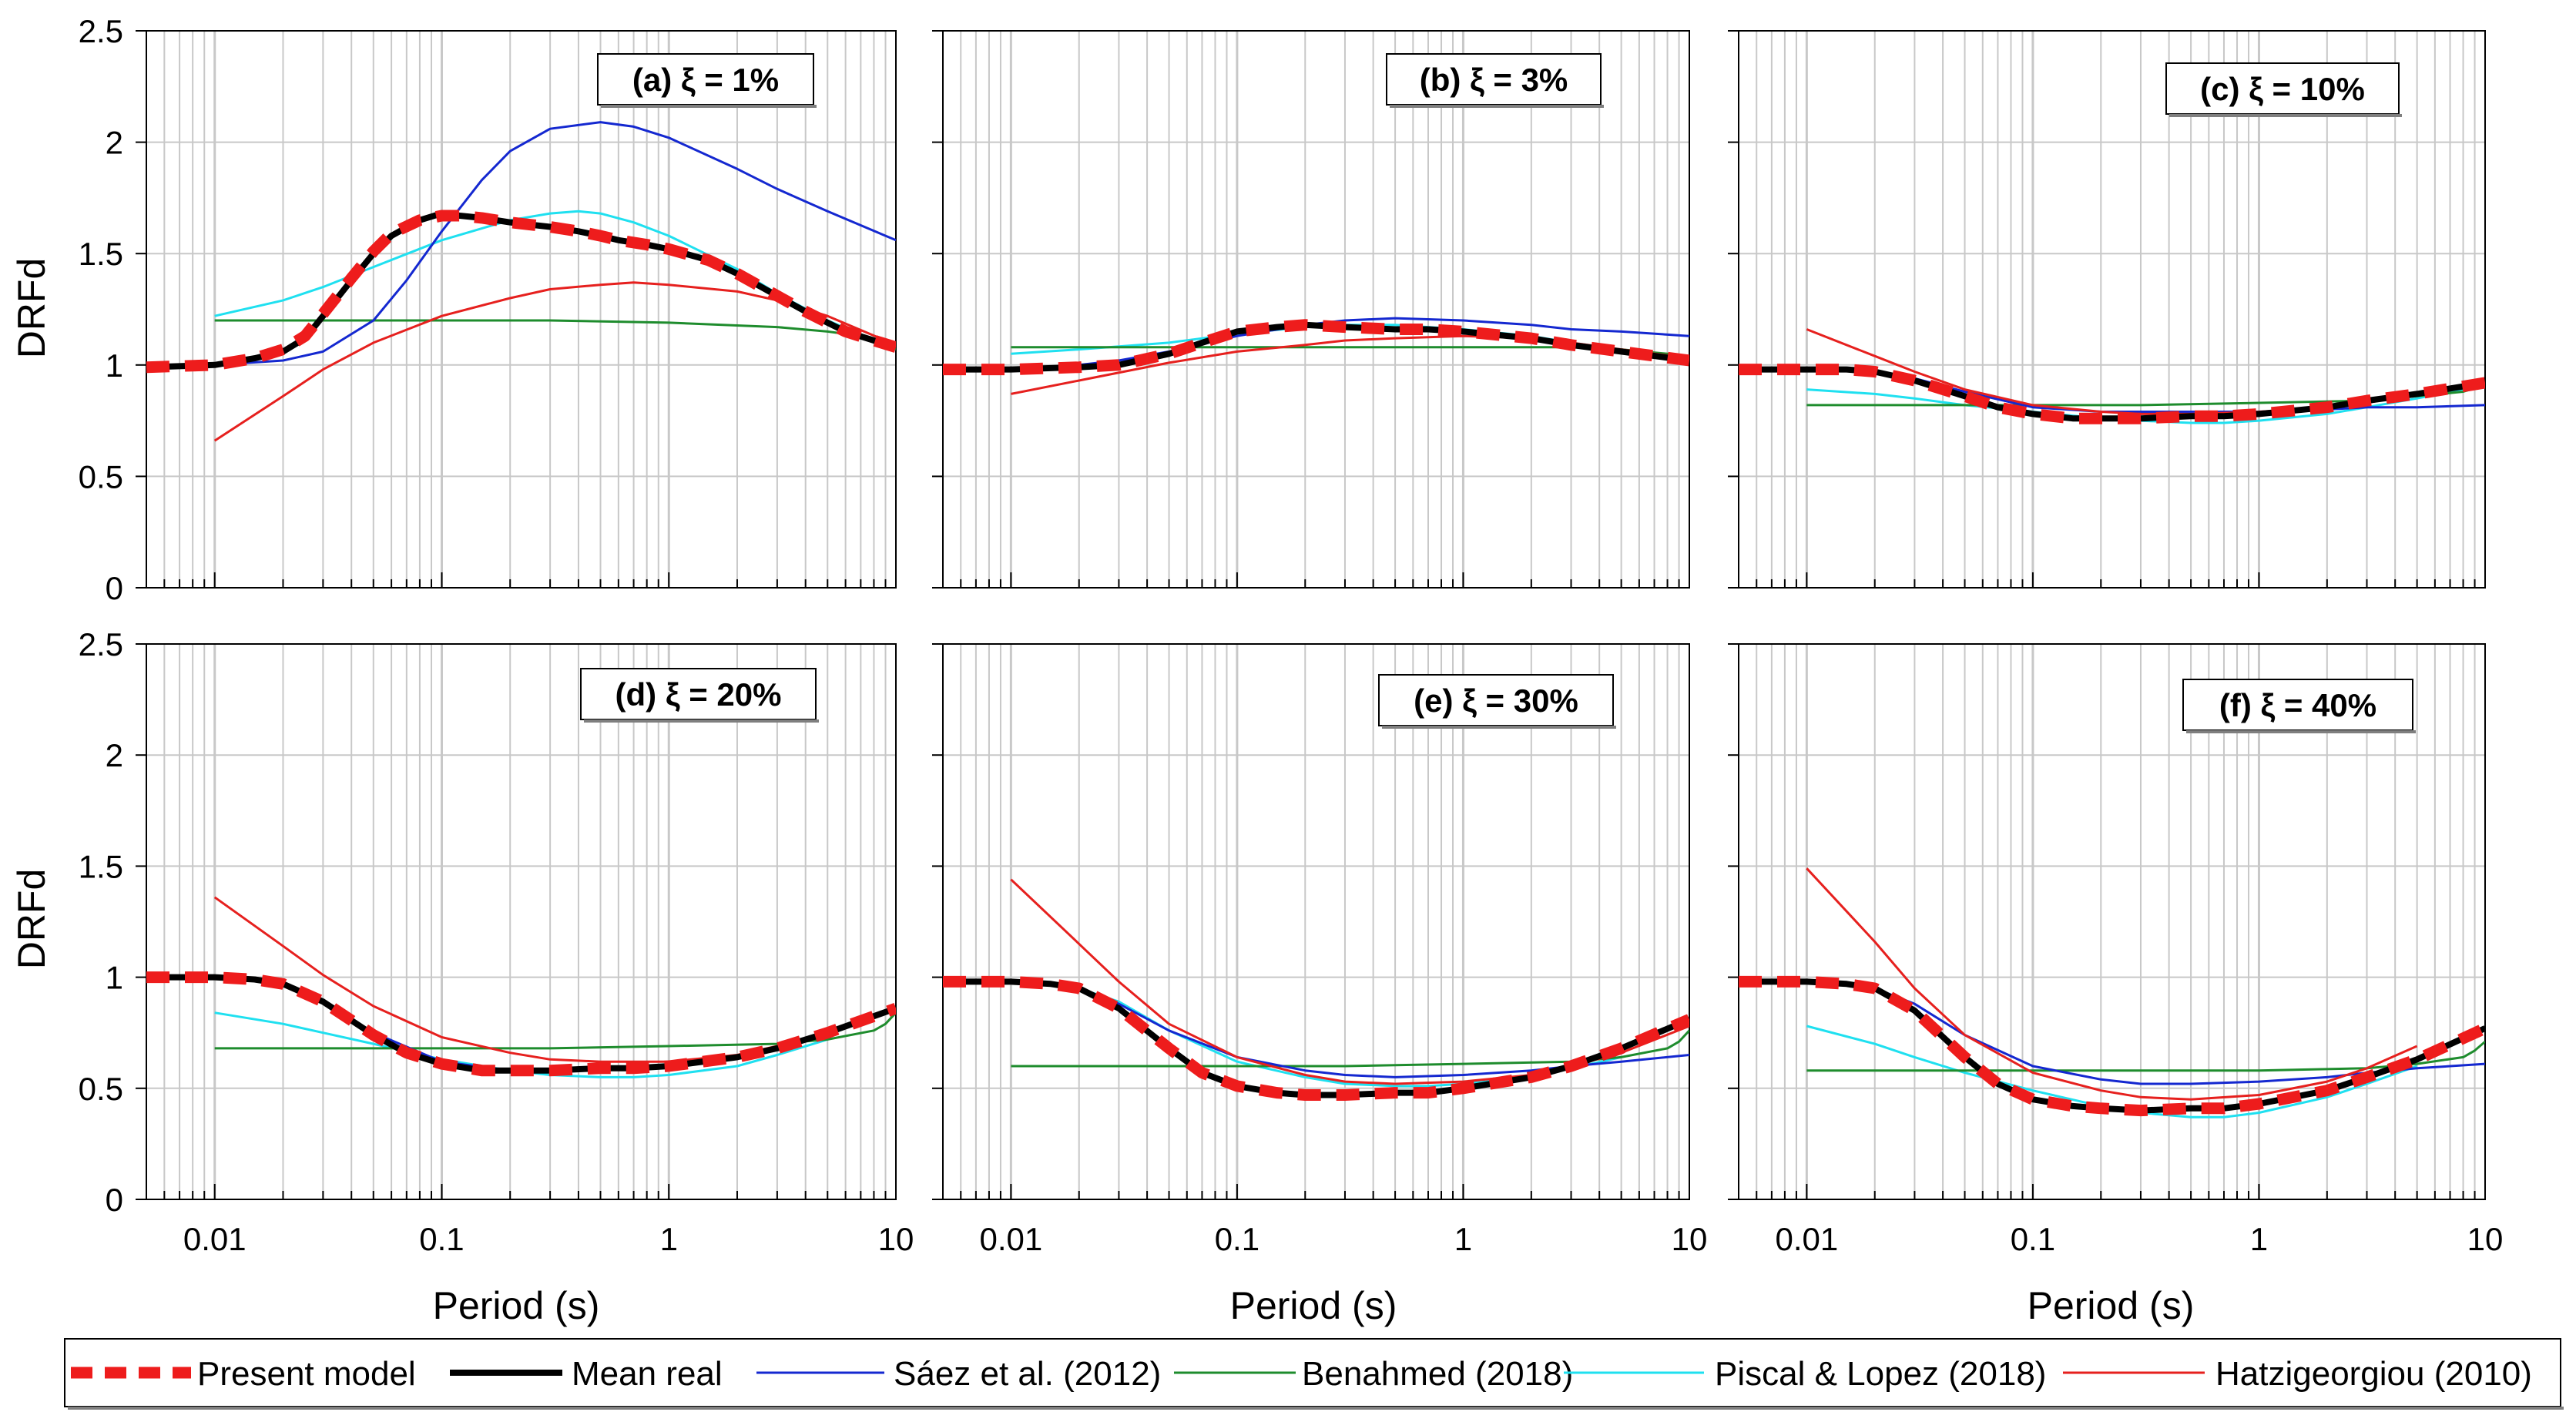 This screenshot has width=2576, height=1422. I want to click on legend-label-benahmed: Benahmed (2018), so click(1437, 1374).